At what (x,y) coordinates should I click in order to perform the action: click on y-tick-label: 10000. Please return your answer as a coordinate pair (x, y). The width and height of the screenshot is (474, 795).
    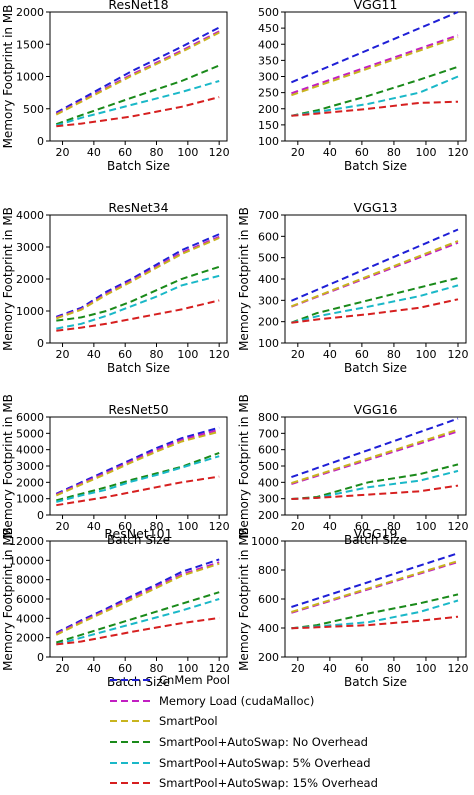
    Looking at the image, I should click on (26, 560).